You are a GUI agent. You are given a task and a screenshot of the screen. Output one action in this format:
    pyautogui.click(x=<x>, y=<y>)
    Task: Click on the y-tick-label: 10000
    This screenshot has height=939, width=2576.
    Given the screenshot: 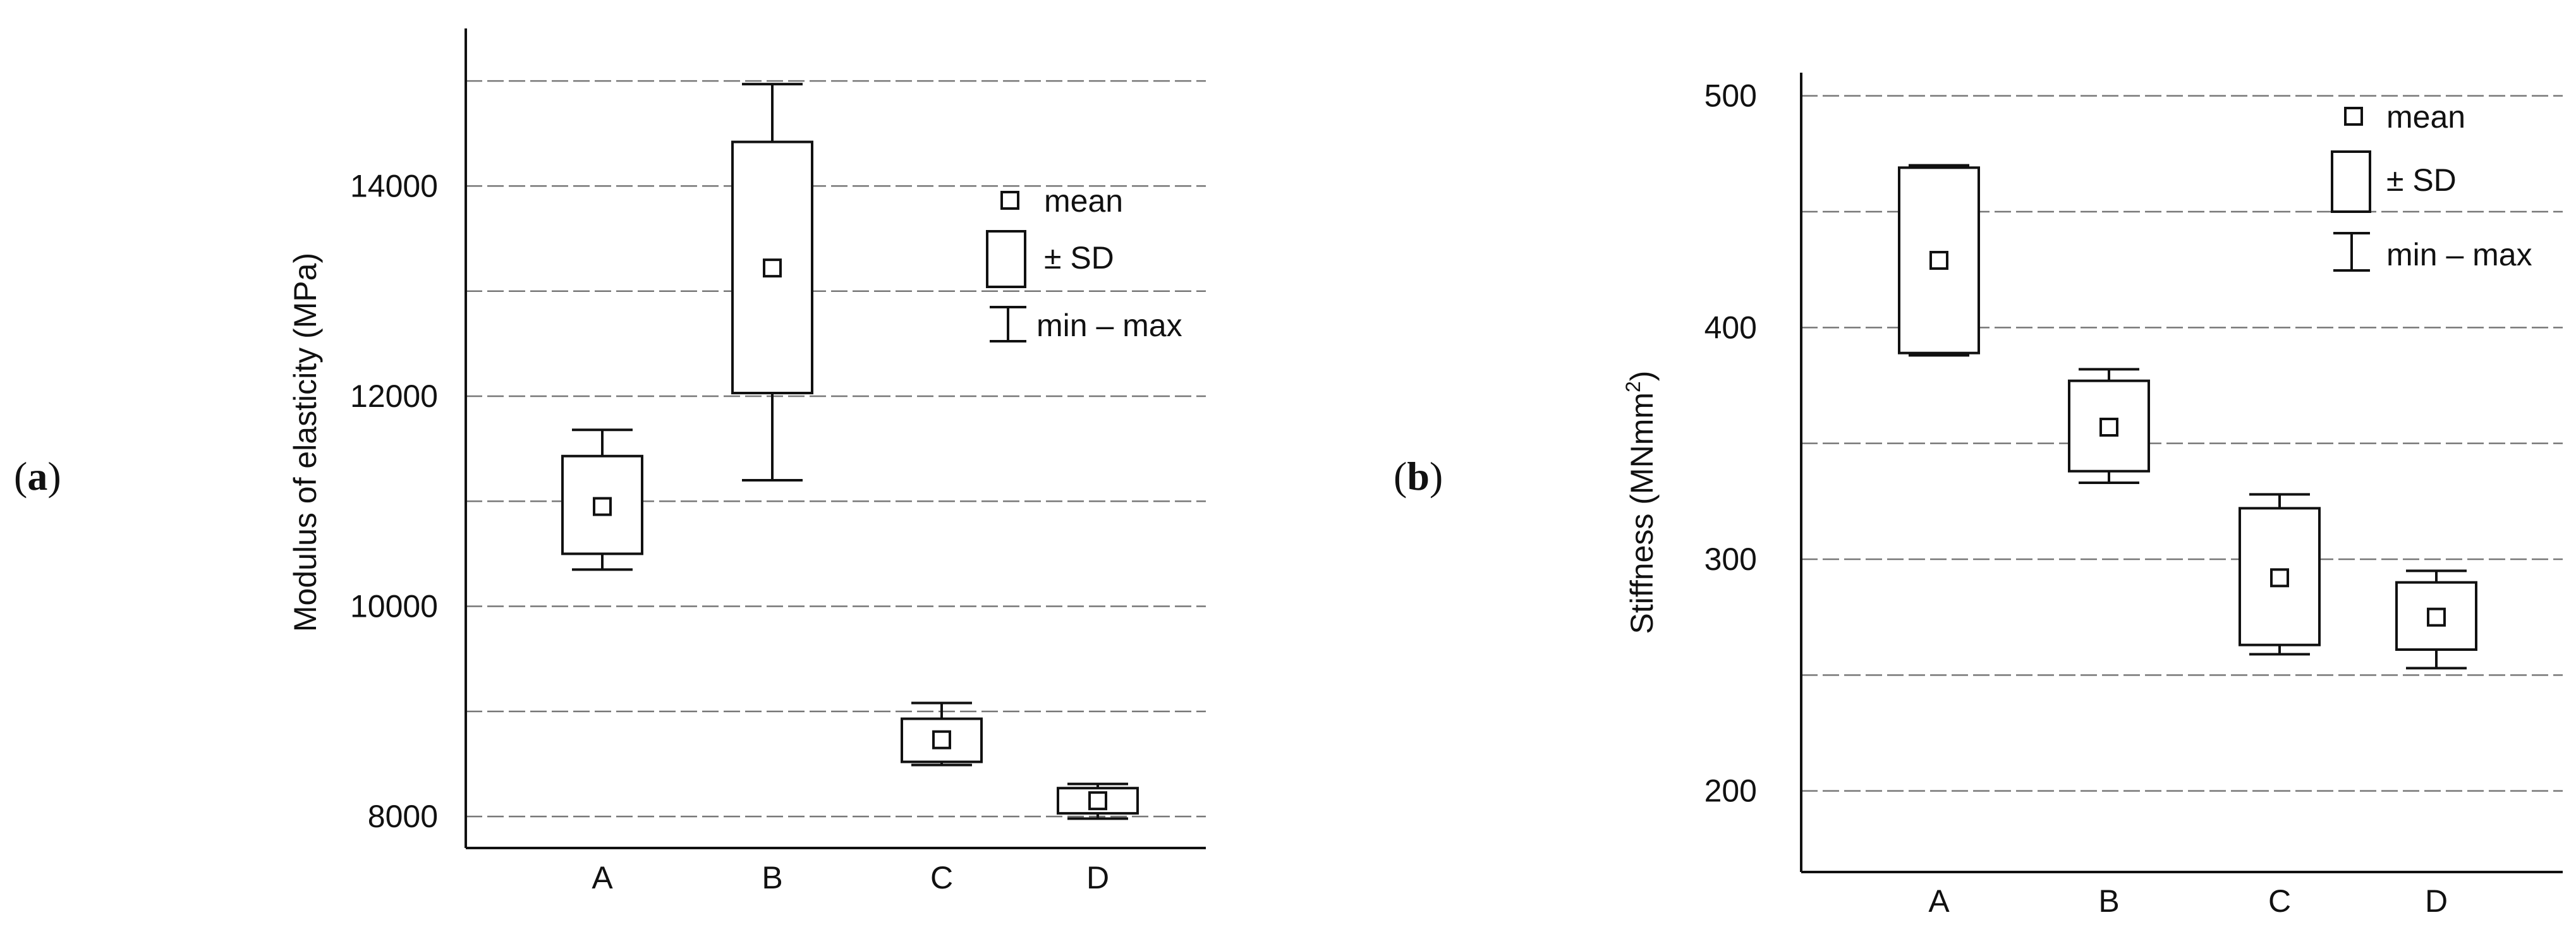 What is the action you would take?
    pyautogui.click(x=394, y=606)
    